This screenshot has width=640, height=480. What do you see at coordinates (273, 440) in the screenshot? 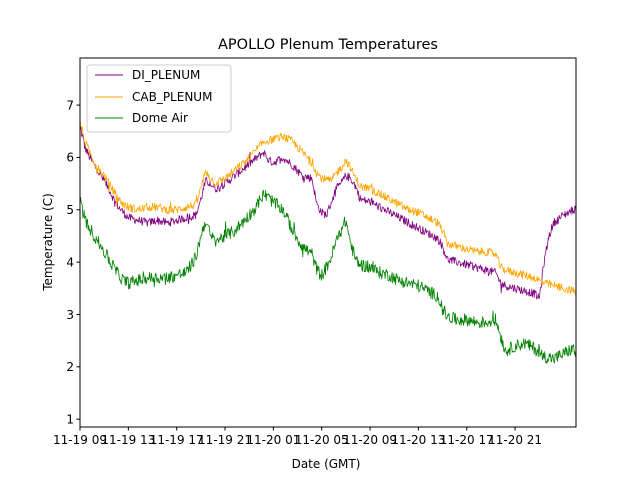
I see `x-tick-label: 11-20 01` at bounding box center [273, 440].